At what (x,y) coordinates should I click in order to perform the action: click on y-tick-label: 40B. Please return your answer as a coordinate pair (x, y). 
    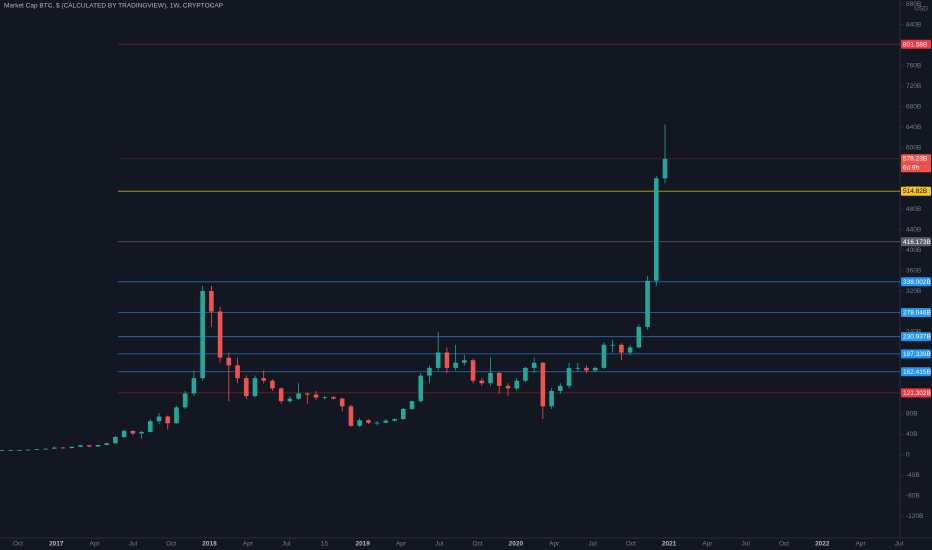
    Looking at the image, I should click on (912, 434).